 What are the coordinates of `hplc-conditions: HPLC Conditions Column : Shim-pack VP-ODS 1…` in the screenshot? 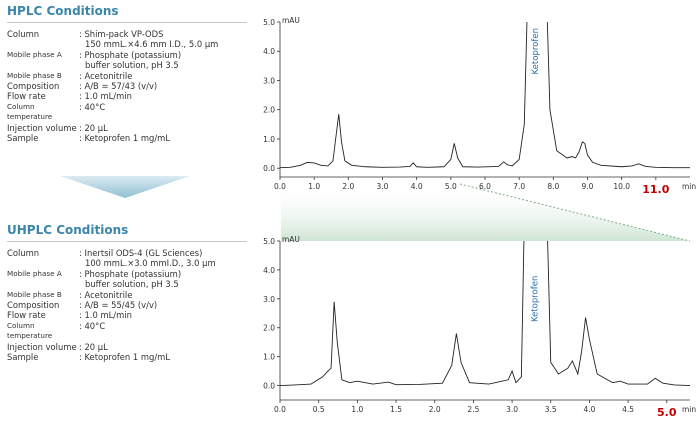 It's located at (127, 73).